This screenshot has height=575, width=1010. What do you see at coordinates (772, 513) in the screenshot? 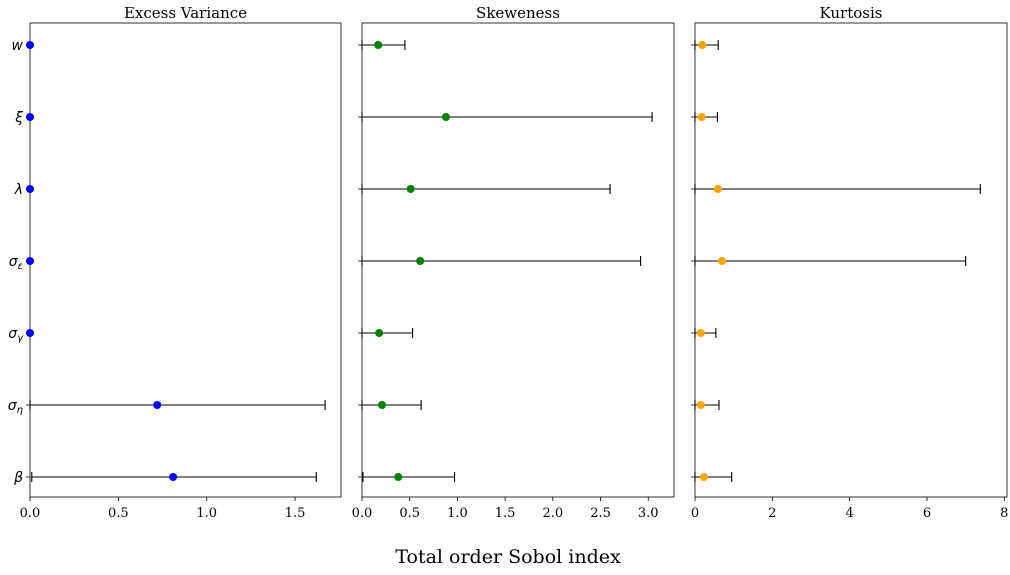
I see `xtick-label: 2` at bounding box center [772, 513].